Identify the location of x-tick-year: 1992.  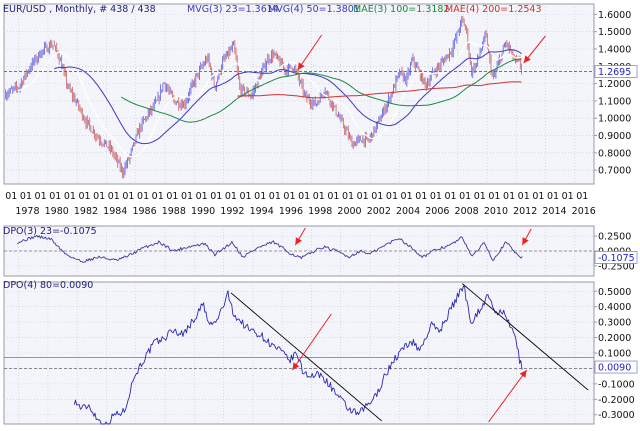
(232, 211).